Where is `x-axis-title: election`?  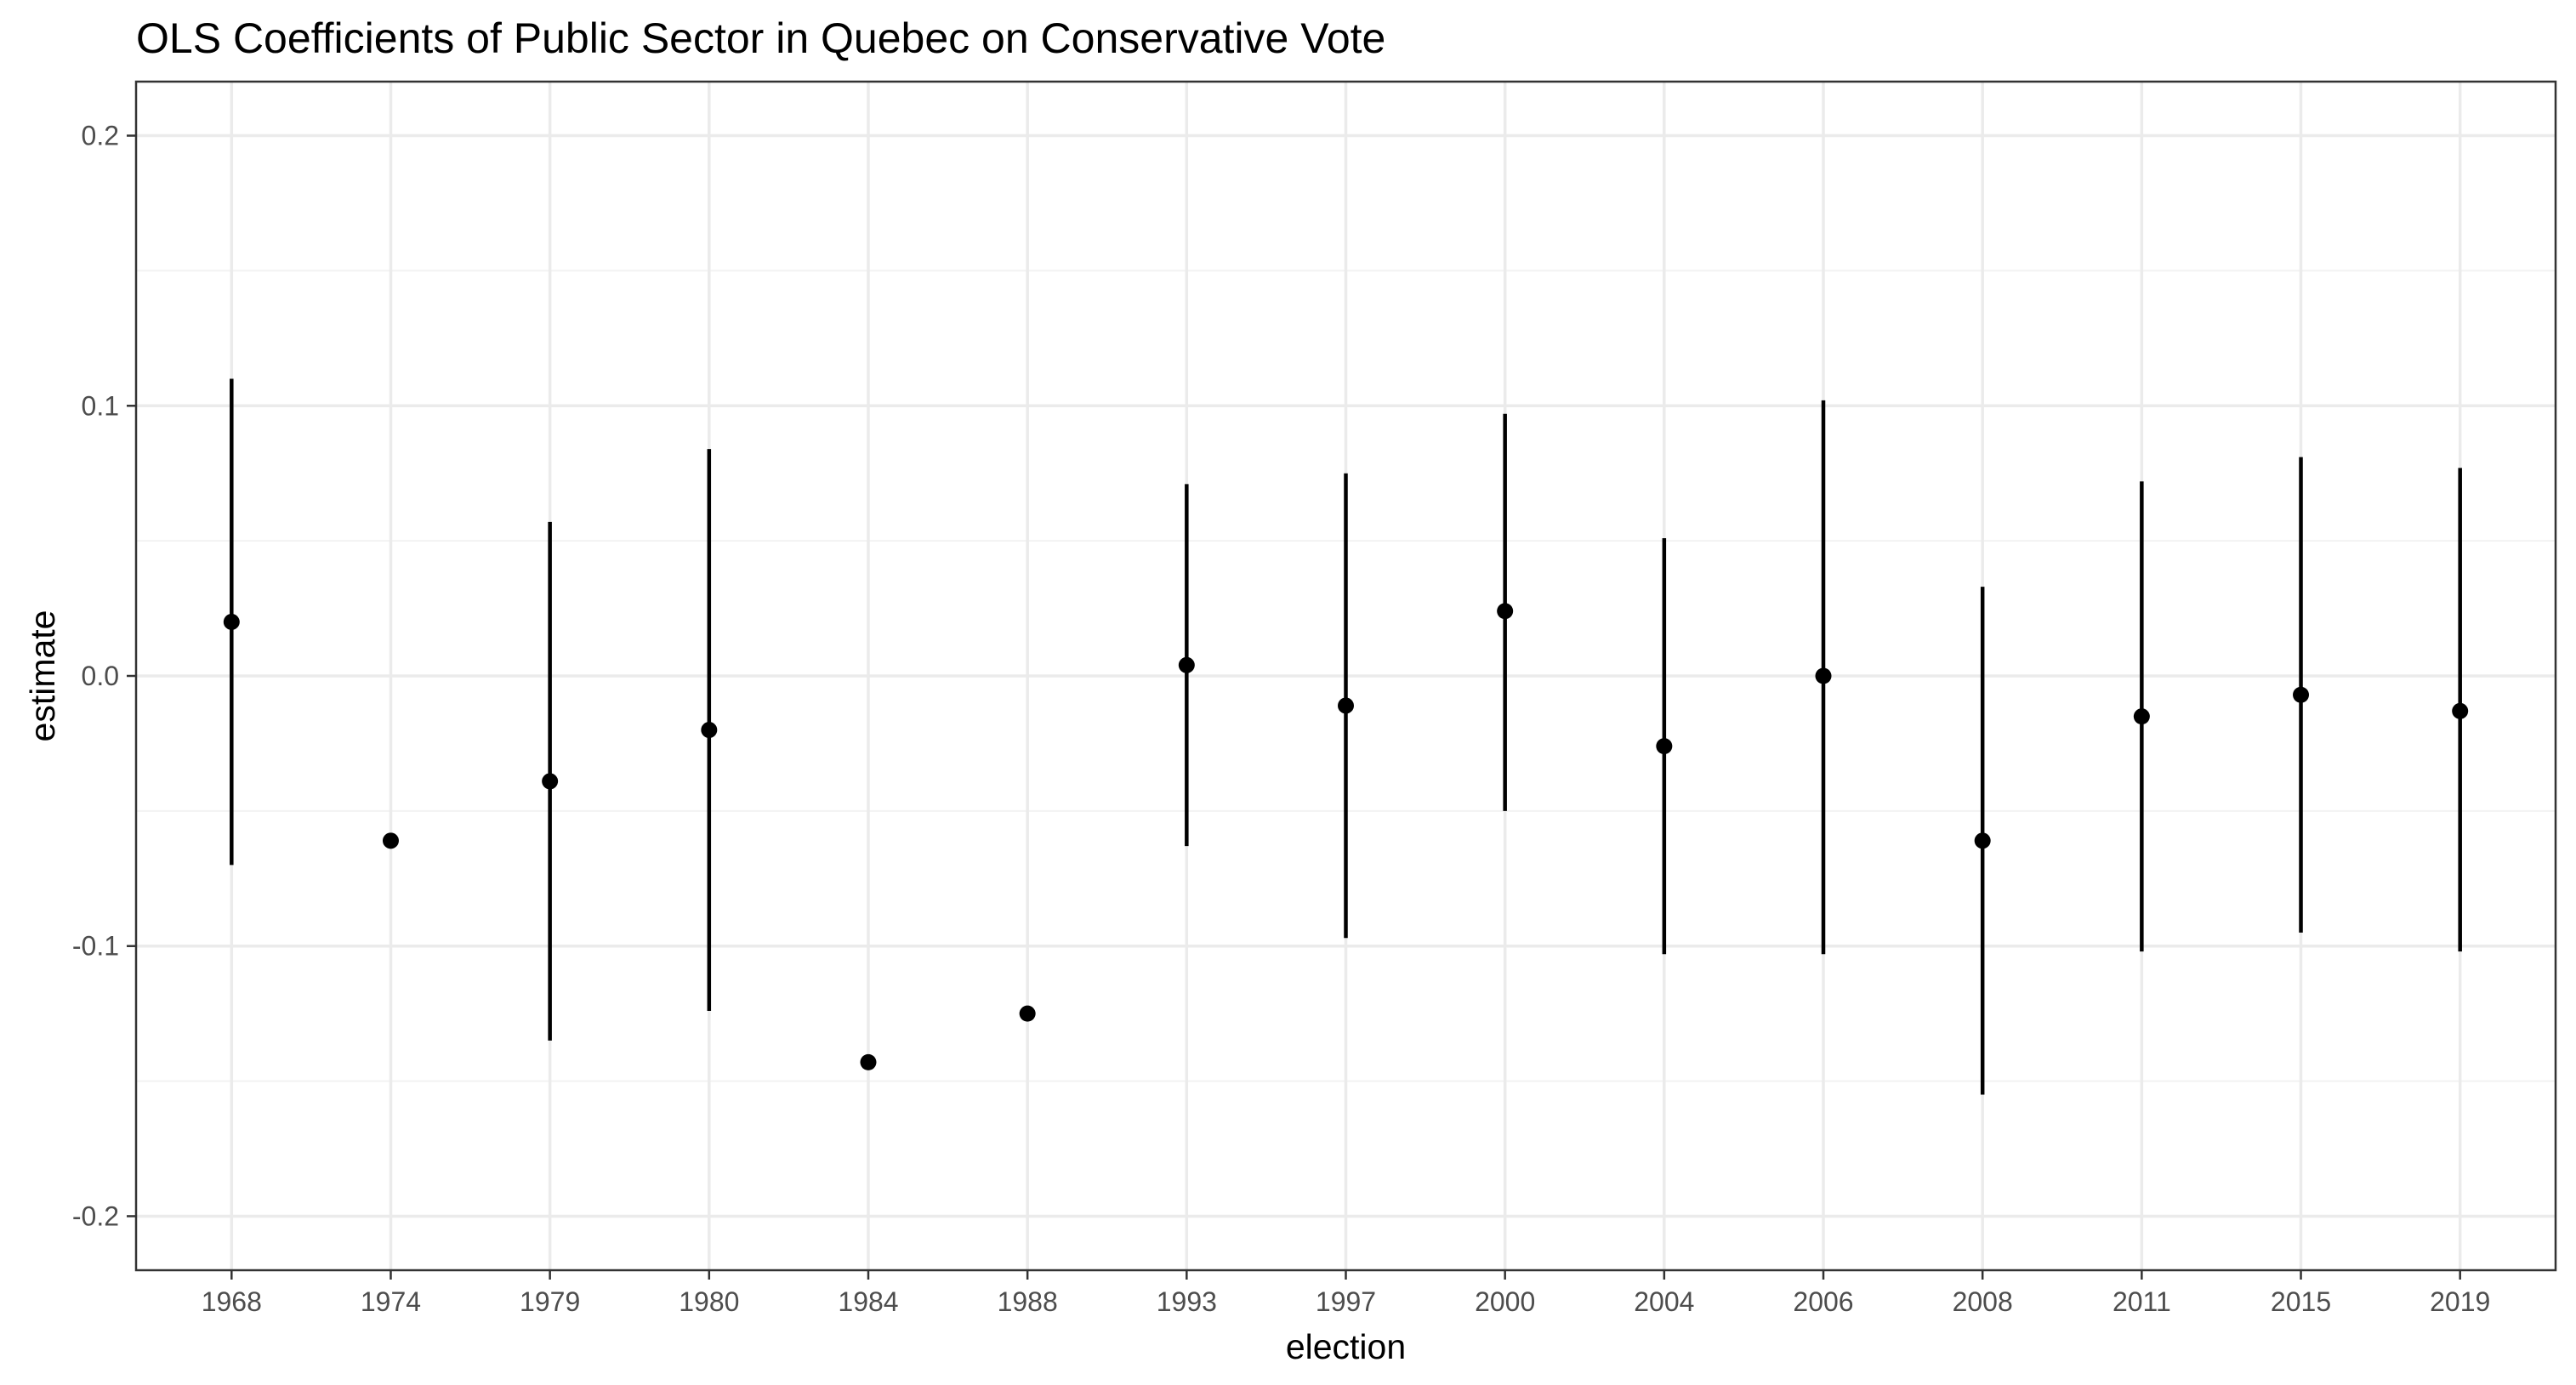 x-axis-title: election is located at coordinates (1346, 1347).